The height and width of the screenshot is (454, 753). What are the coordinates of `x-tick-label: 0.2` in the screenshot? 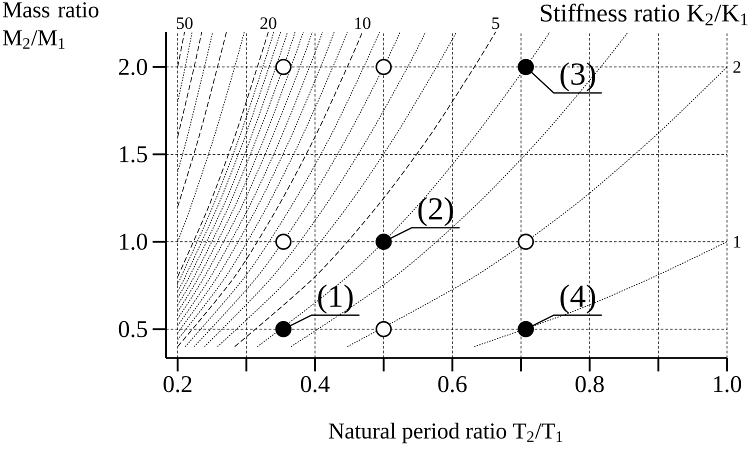 It's located at (178, 384).